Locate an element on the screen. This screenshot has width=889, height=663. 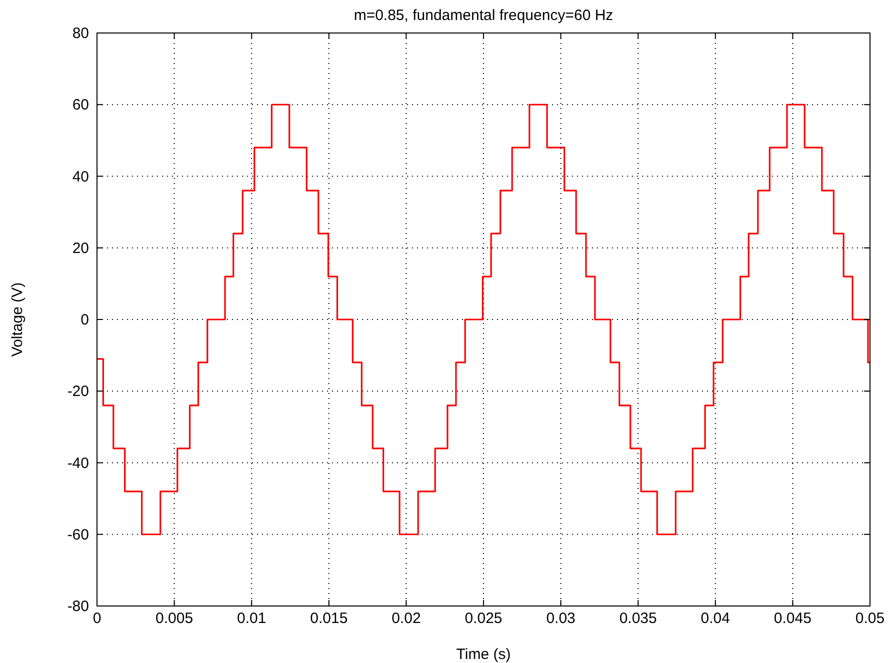
x-tick-label: 0.045 is located at coordinates (793, 618).